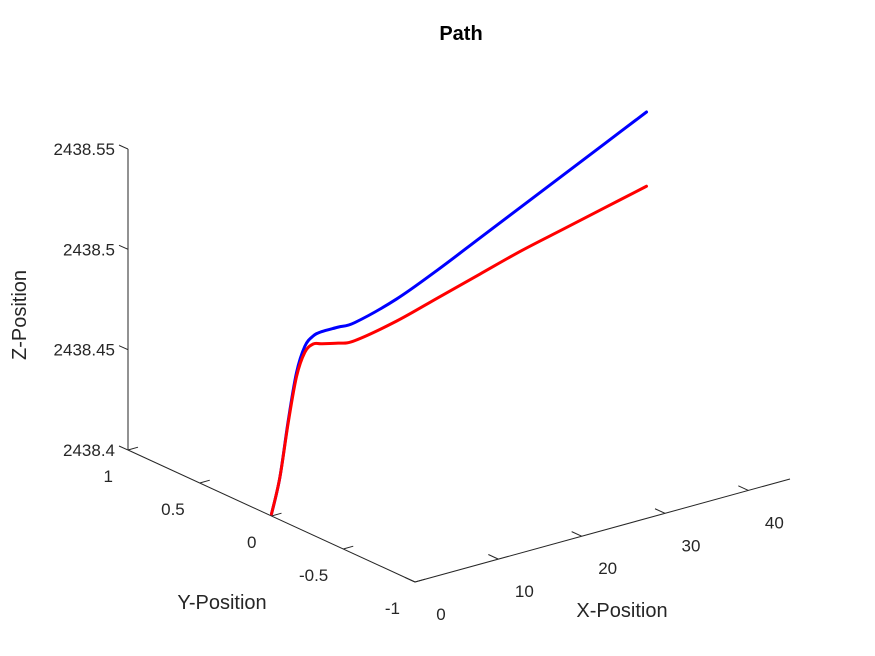 This screenshot has height=656, width=875. I want to click on chart-title: Path, so click(460, 34).